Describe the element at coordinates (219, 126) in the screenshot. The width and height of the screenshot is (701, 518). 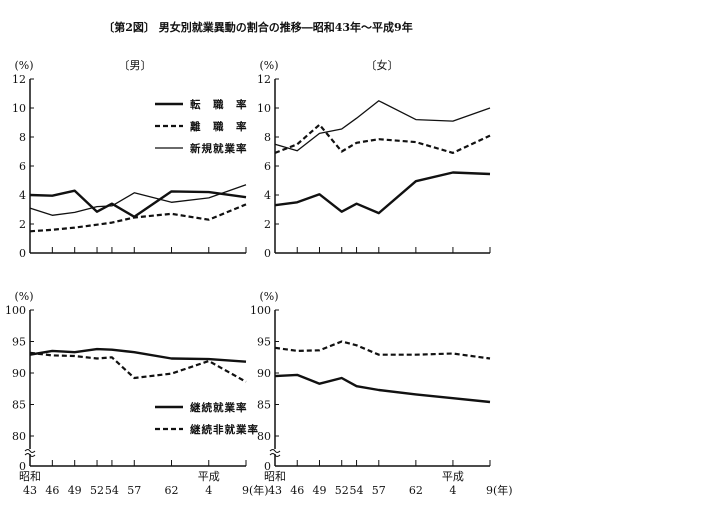
I see `legend-label: 離 職 率` at that location.